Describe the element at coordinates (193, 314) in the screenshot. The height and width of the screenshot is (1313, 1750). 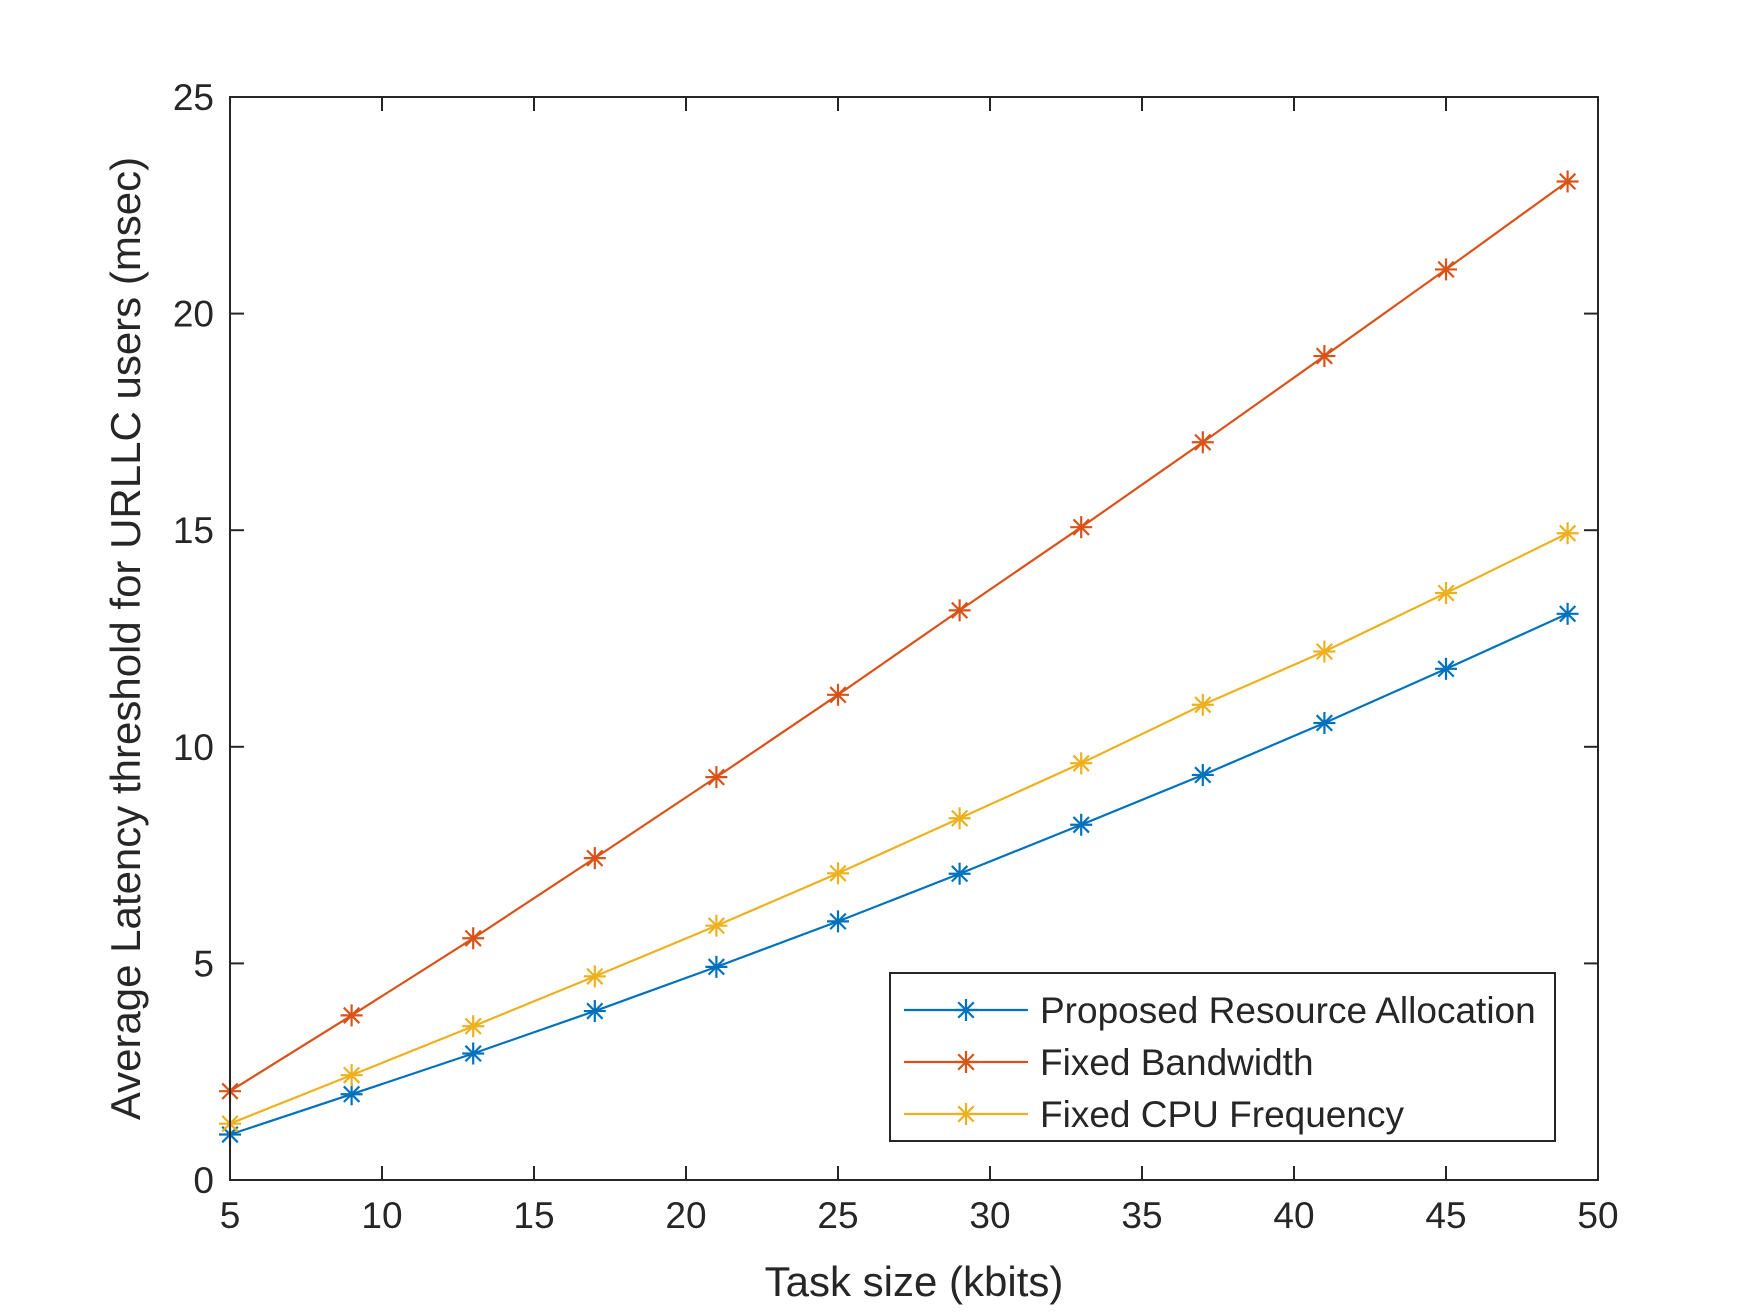
I see `y-tick-label: 20` at that location.